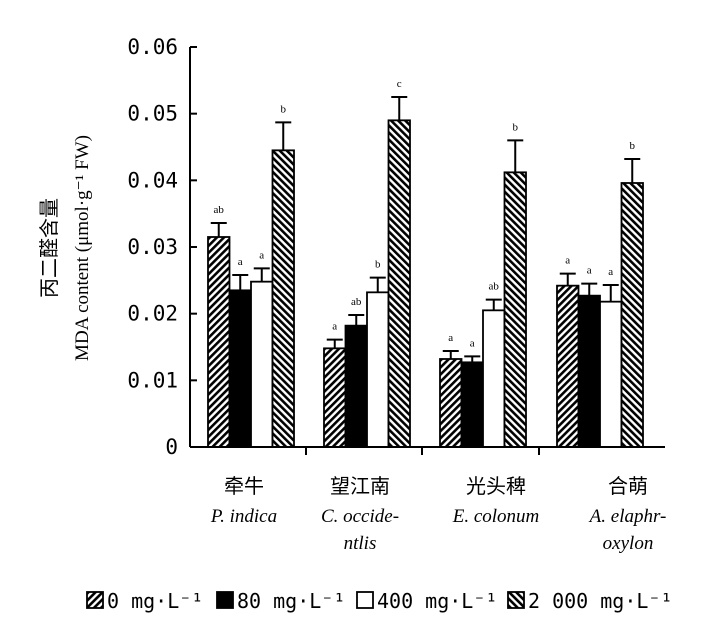 The height and width of the screenshot is (626, 707). What do you see at coordinates (610, 272) in the screenshot?
I see `significance-label-4-series-3: a` at bounding box center [610, 272].